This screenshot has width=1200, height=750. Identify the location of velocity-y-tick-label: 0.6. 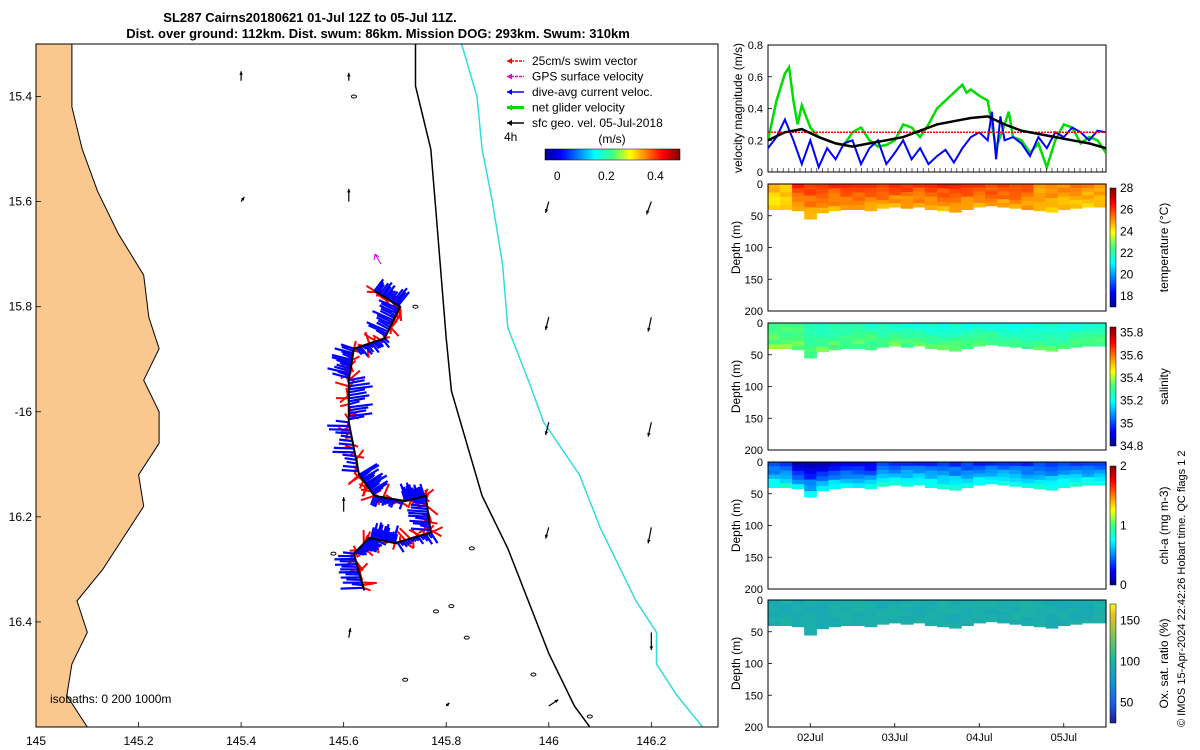
(755, 78).